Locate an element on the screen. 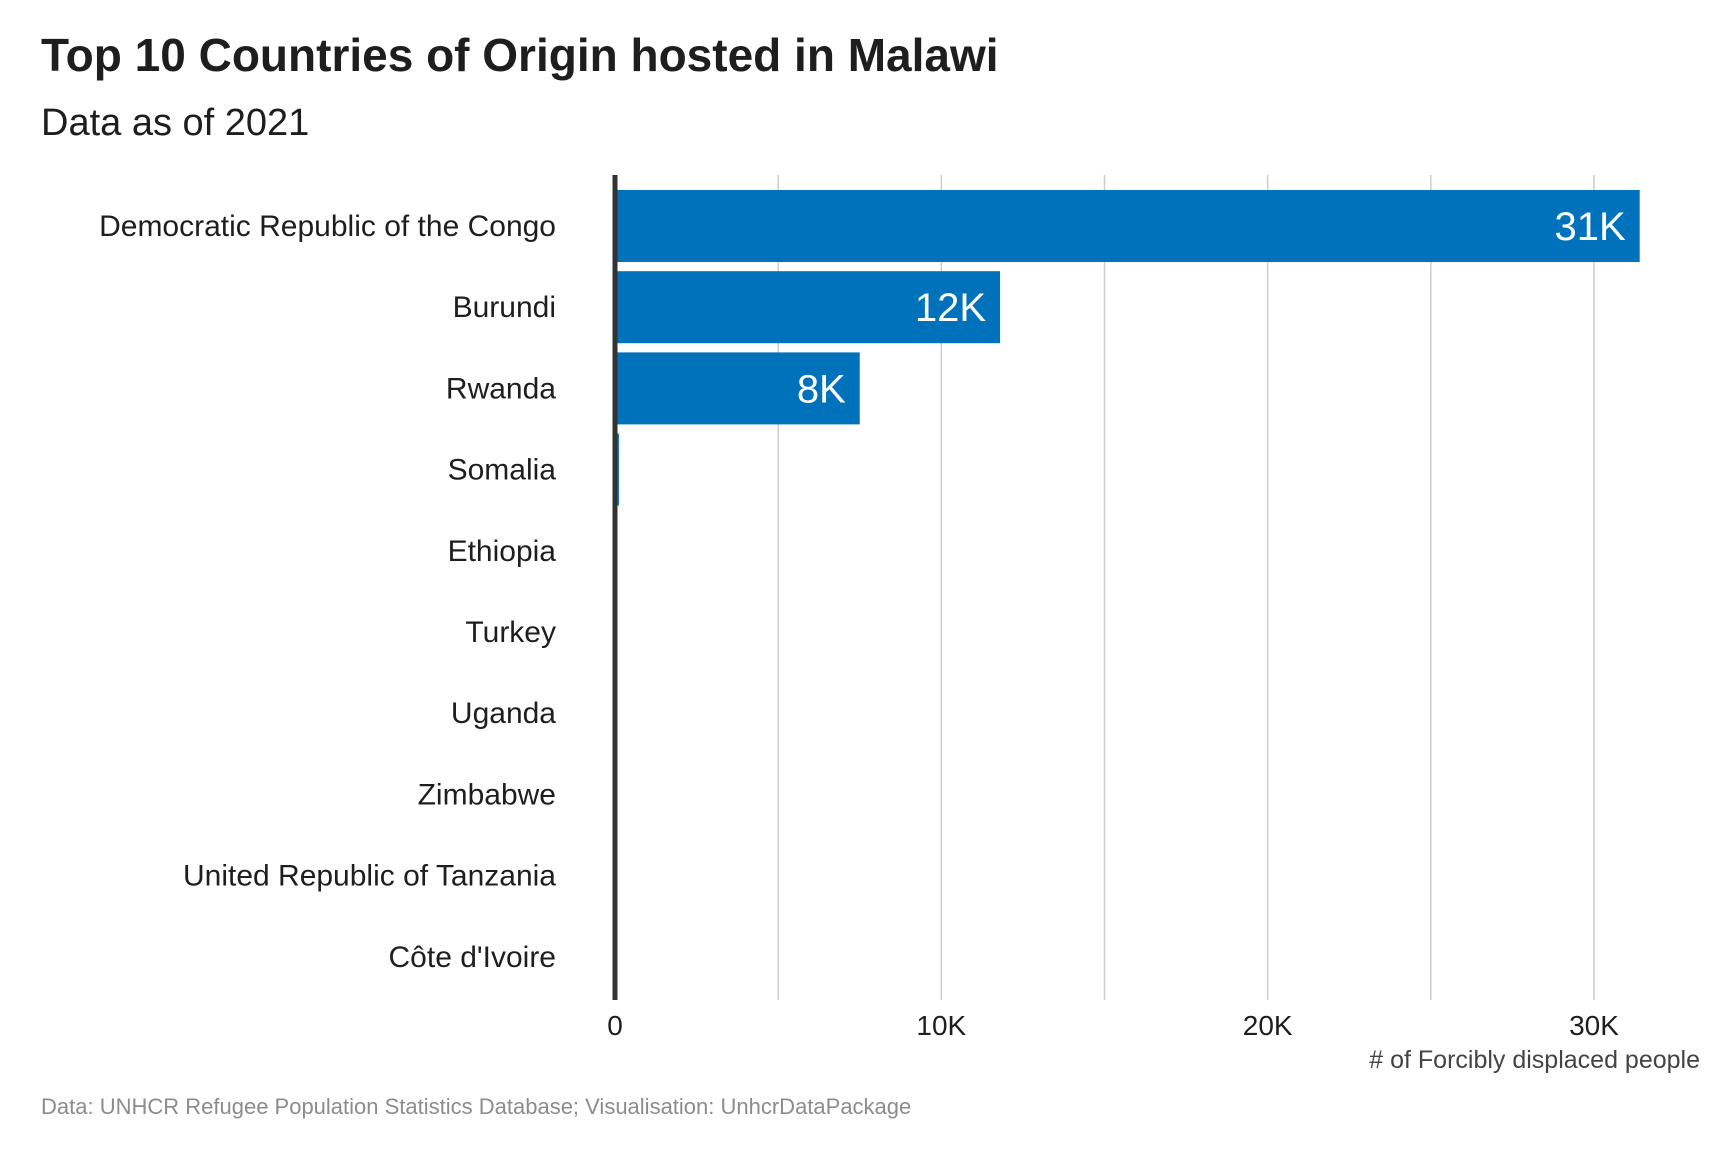 The width and height of the screenshot is (1728, 1152). category-label: Zimbabwe is located at coordinates (487, 794).